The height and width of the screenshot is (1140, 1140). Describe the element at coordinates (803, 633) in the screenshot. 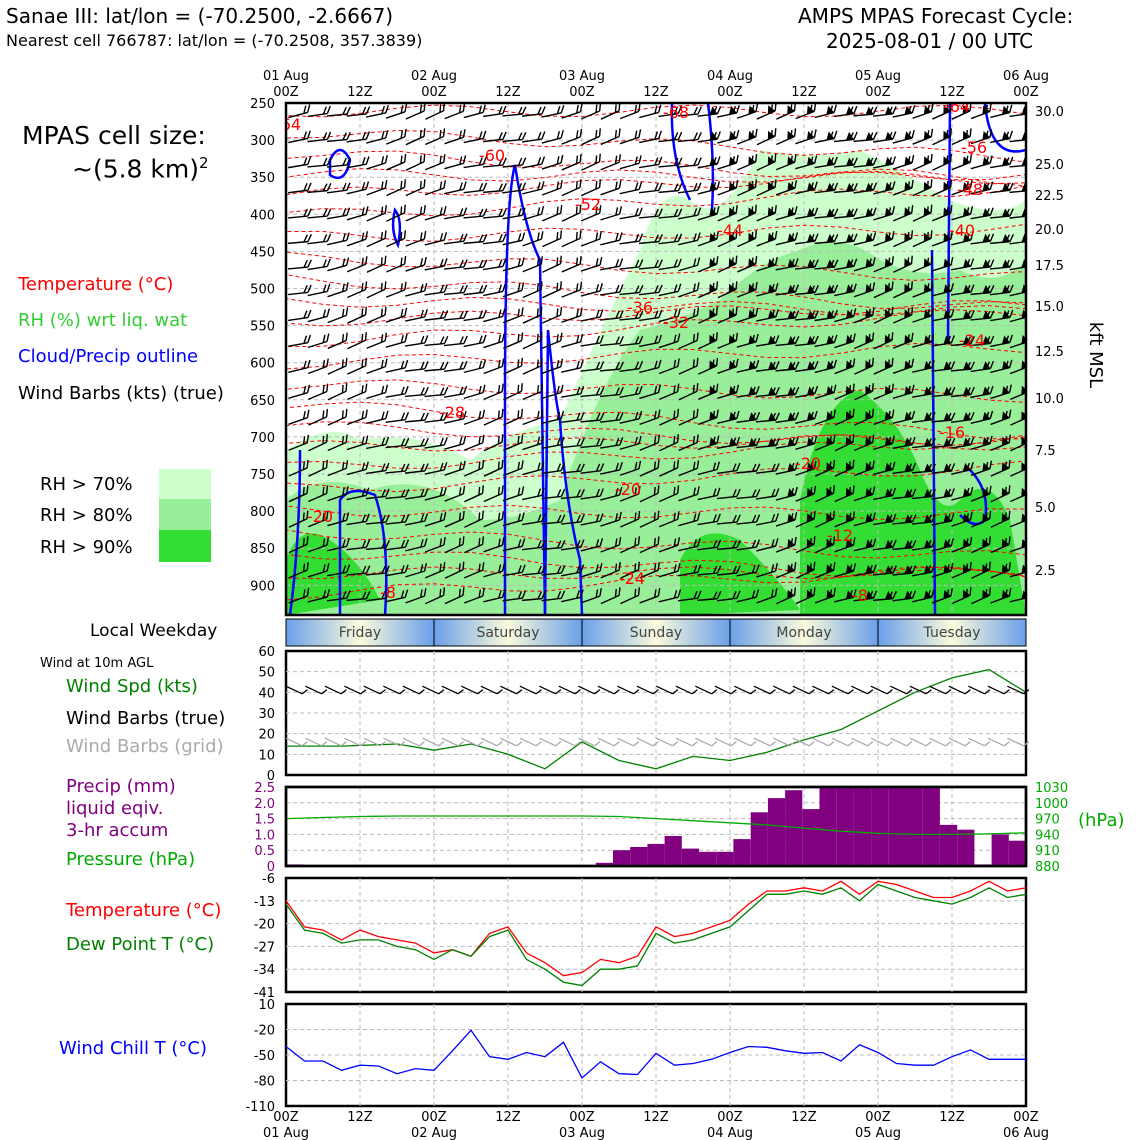

I see `weekday-label: Monday` at that location.